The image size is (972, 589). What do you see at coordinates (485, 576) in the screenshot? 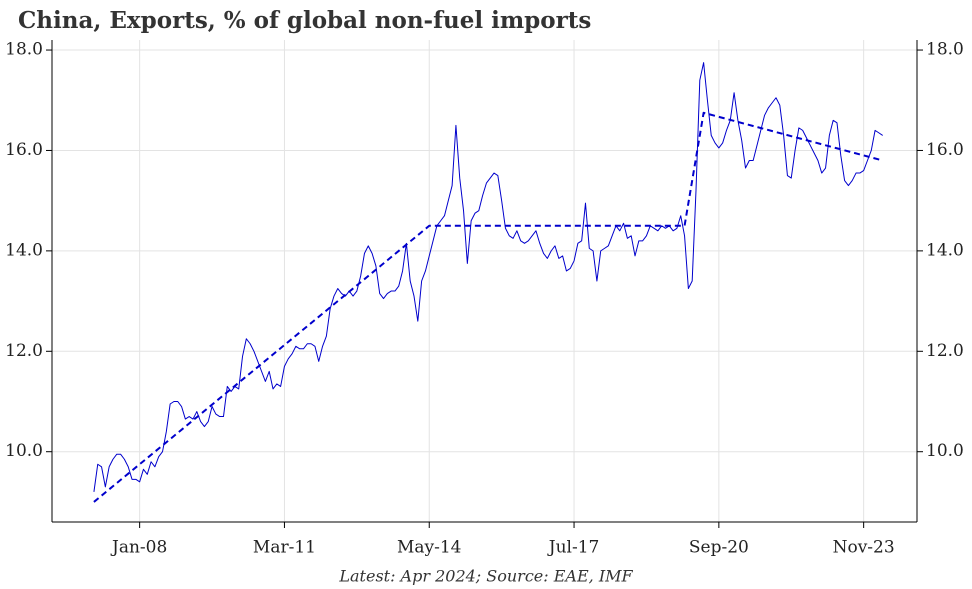
I see `footnote: Latest: Apr 2024; Source: EAE, IMF` at bounding box center [485, 576].